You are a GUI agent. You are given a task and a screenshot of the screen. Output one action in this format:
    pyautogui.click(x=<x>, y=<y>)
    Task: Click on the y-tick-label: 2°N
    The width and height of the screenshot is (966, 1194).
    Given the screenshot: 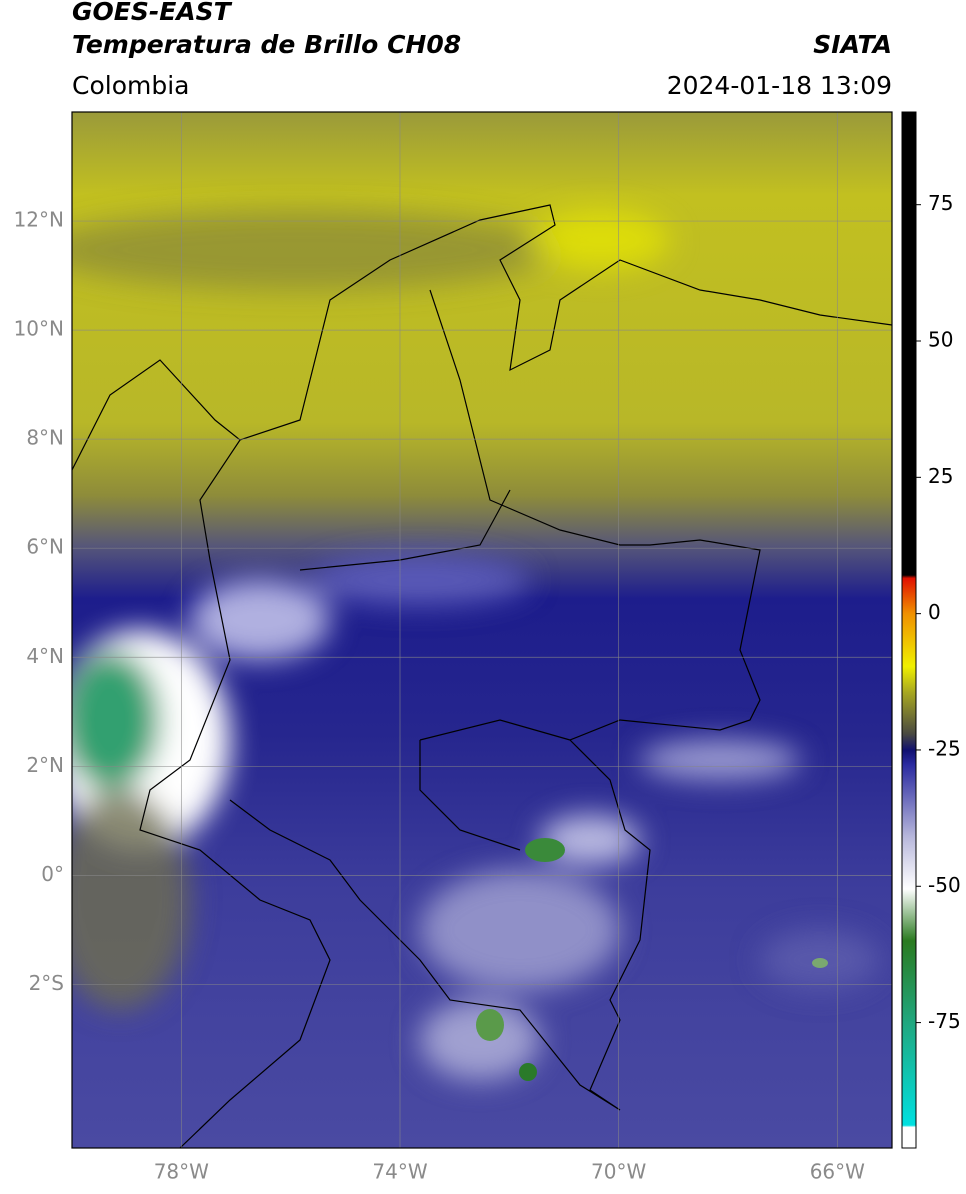 What is the action you would take?
    pyautogui.click(x=45, y=765)
    